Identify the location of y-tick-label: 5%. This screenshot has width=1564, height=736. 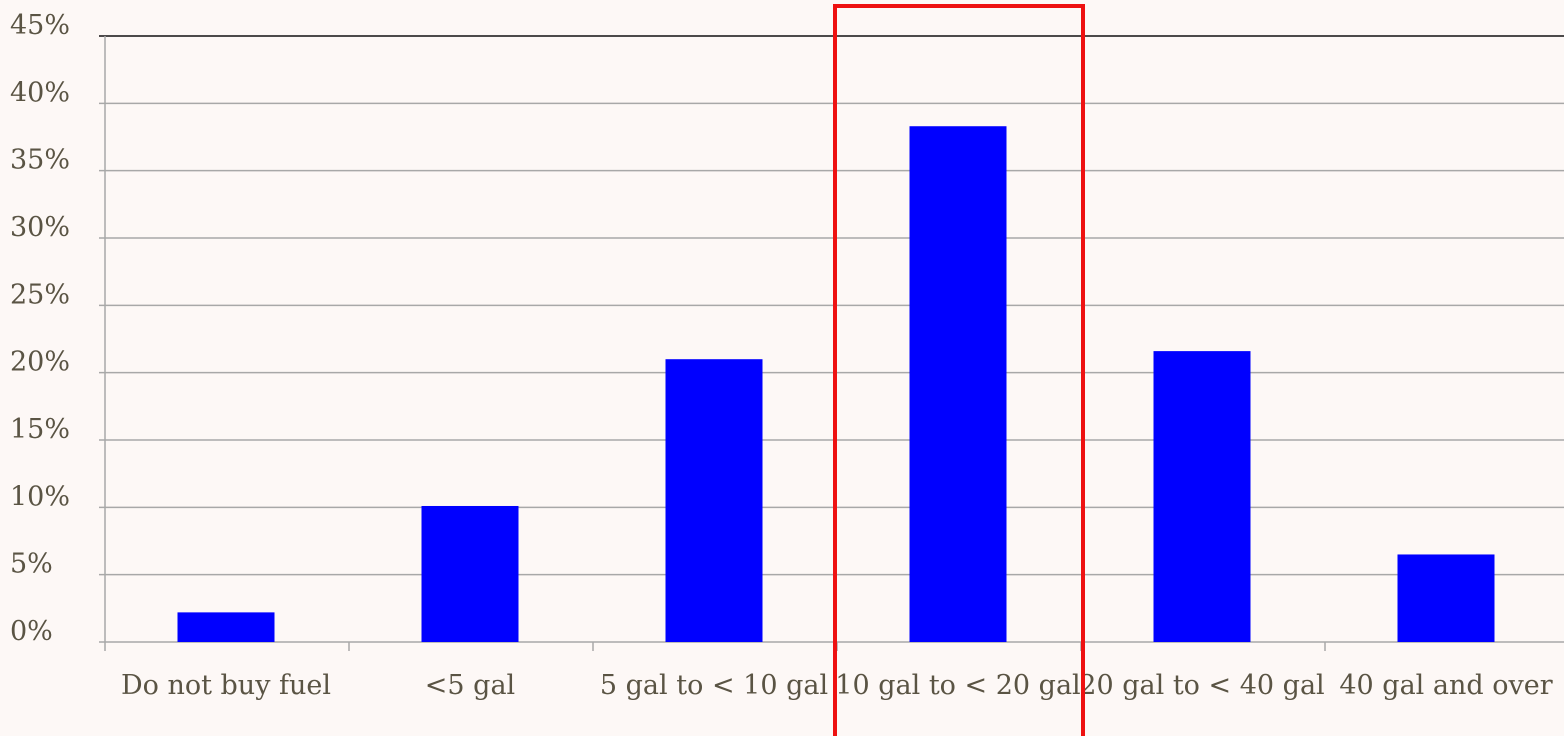
(31, 564).